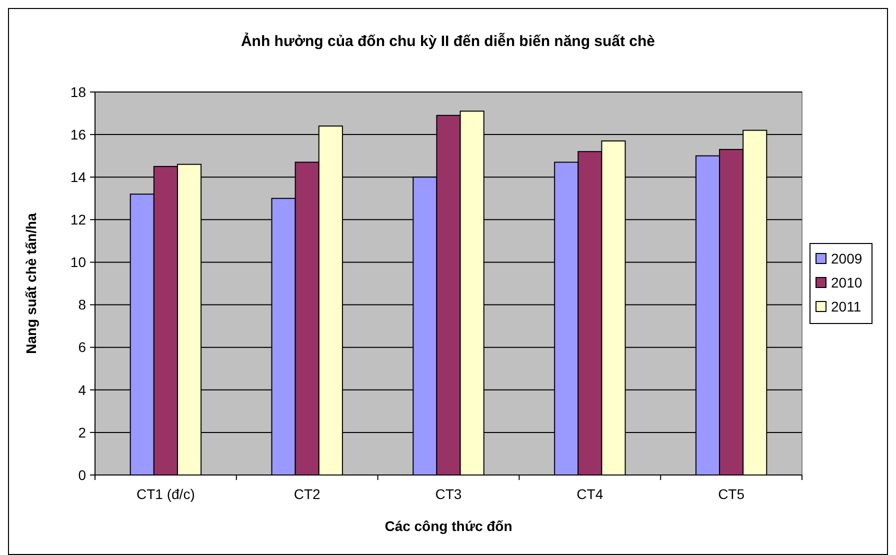  I want to click on y-tick-label: 0, so click(82, 474).